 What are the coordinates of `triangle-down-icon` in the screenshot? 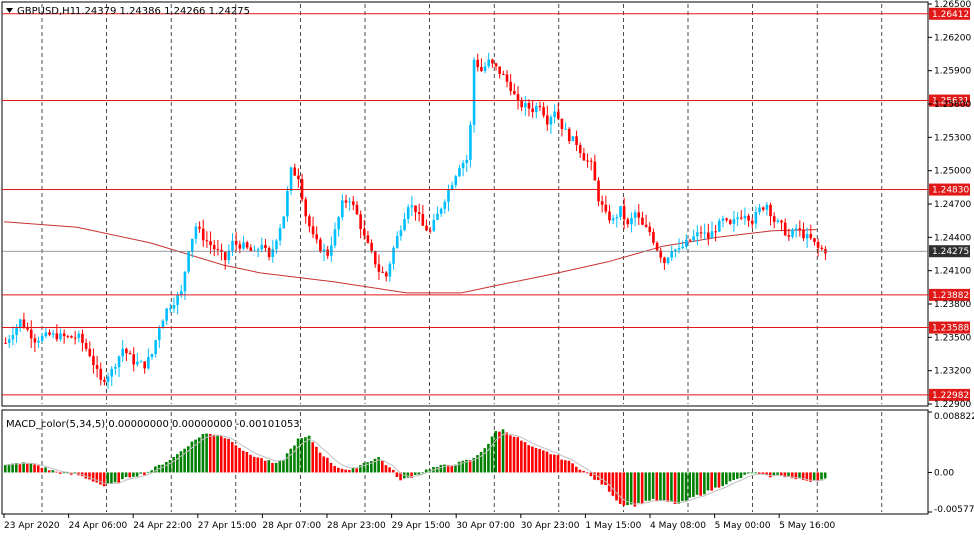 It's located at (9, 10).